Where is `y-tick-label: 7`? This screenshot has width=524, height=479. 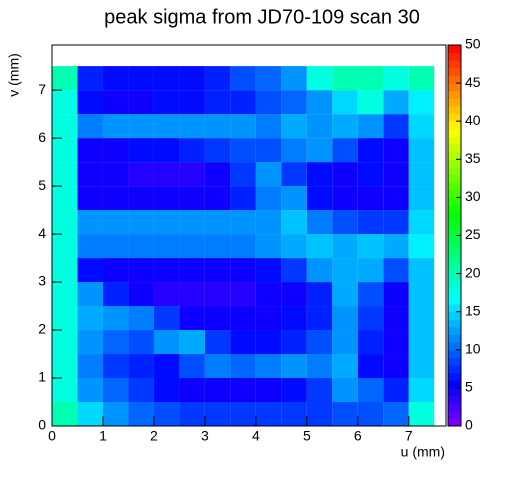 y-tick-label: 7 is located at coordinates (42, 89).